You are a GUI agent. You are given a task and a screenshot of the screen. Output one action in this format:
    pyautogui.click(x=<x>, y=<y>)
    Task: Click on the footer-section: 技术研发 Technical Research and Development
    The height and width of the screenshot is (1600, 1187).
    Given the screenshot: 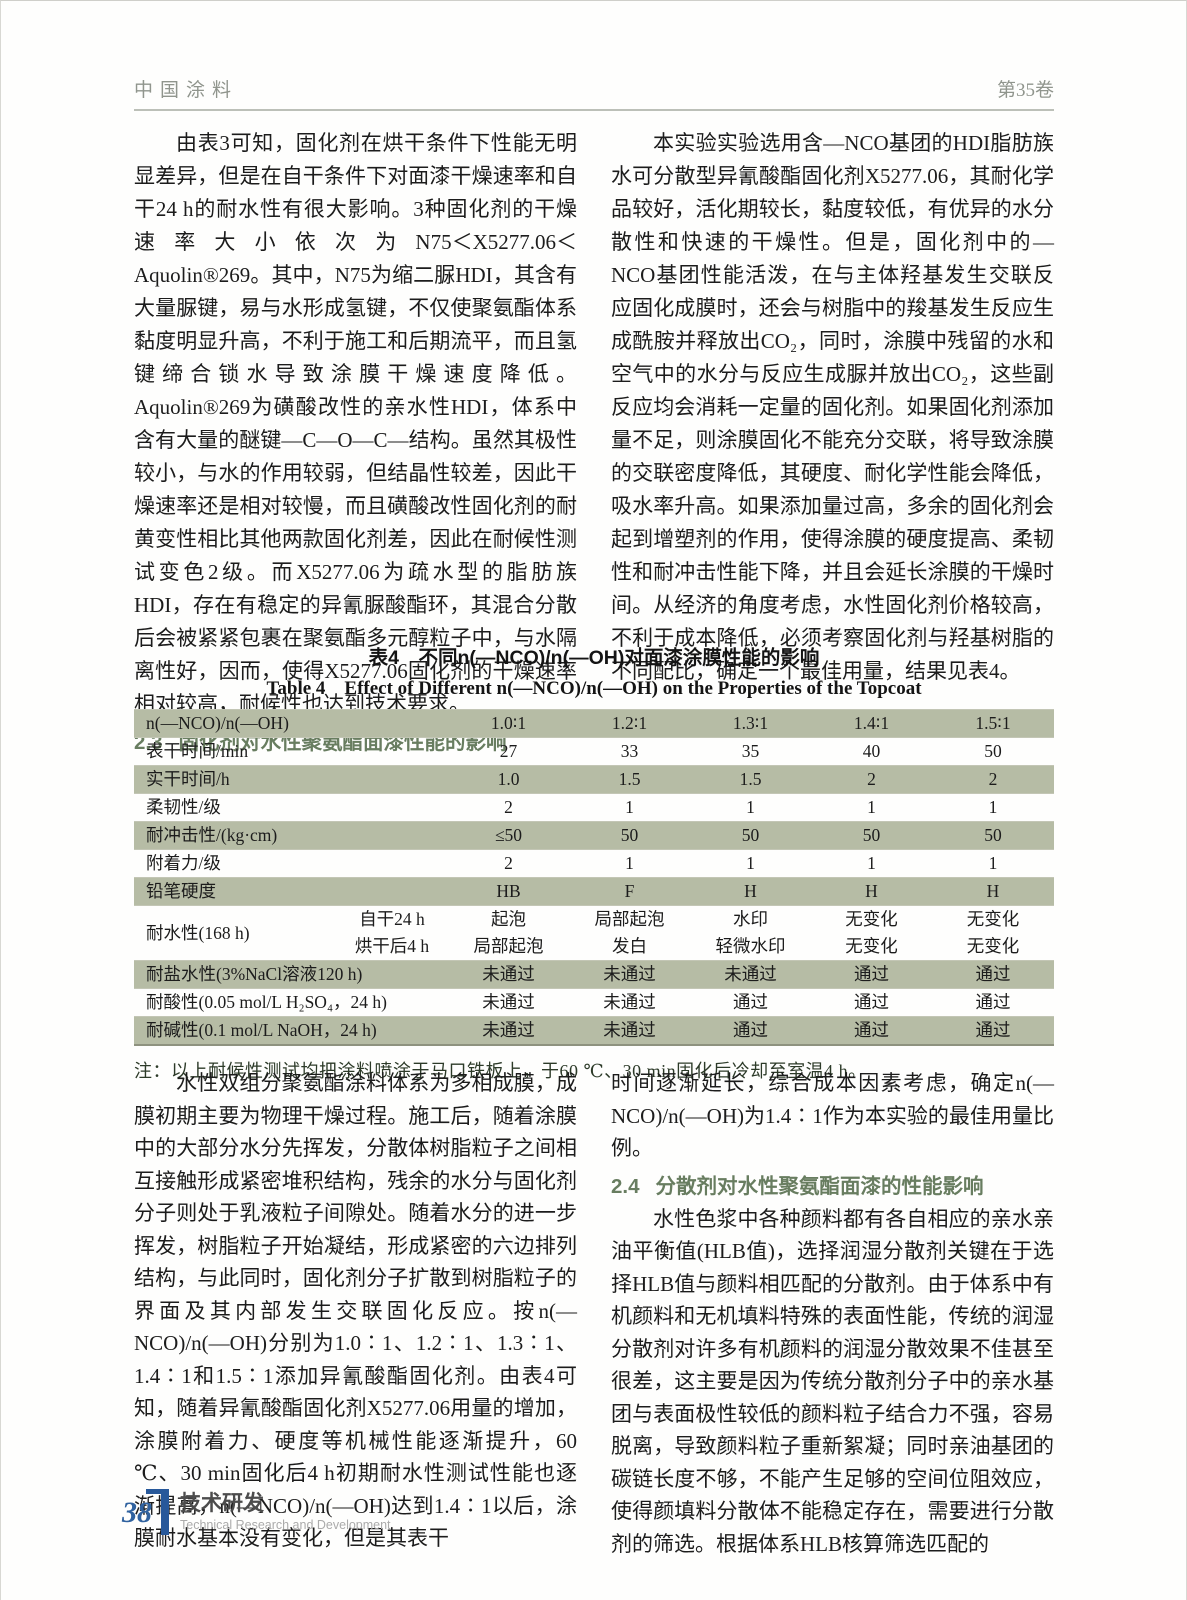 What is the action you would take?
    pyautogui.click(x=285, y=1510)
    